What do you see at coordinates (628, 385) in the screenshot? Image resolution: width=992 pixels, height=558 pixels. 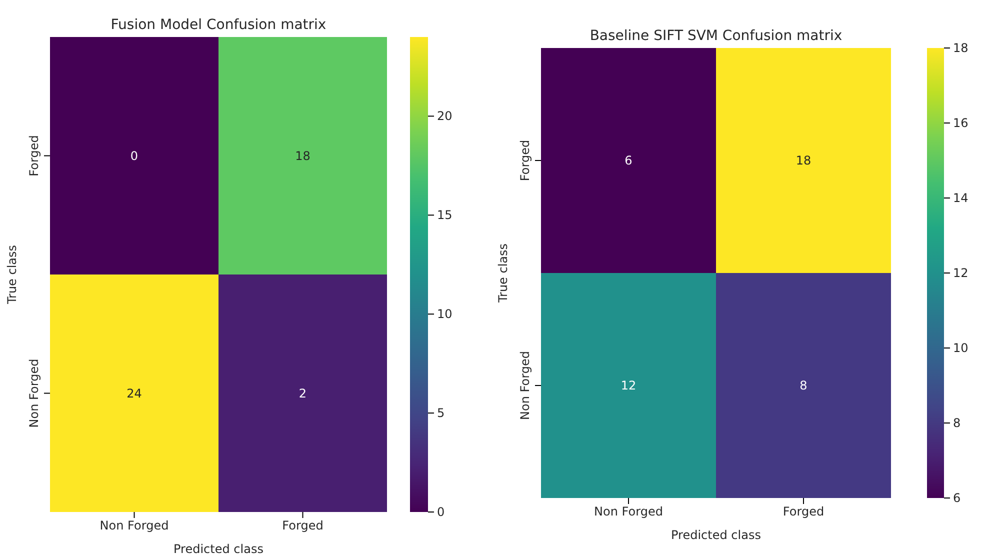 I see `data-label: 12` at bounding box center [628, 385].